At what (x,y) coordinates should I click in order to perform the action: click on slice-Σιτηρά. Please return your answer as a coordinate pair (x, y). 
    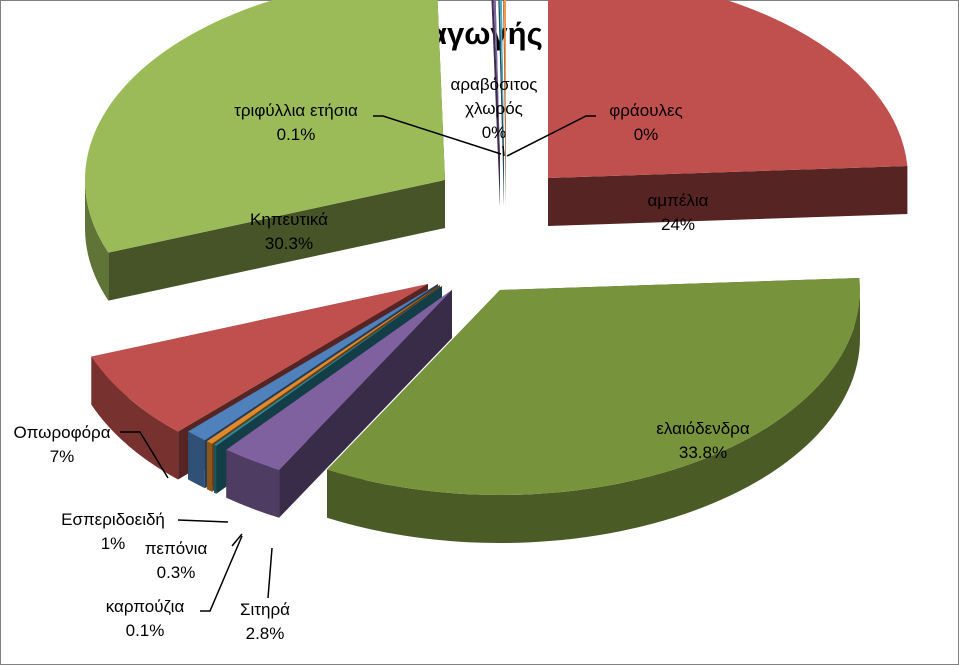
    Looking at the image, I should click on (339, 404).